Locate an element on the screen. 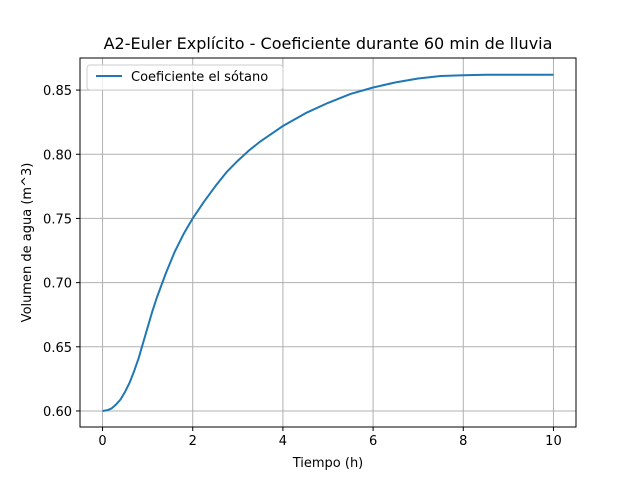 This screenshot has height=480, width=640. y-axis-label: Volumen de agua (m^3) is located at coordinates (27, 243).